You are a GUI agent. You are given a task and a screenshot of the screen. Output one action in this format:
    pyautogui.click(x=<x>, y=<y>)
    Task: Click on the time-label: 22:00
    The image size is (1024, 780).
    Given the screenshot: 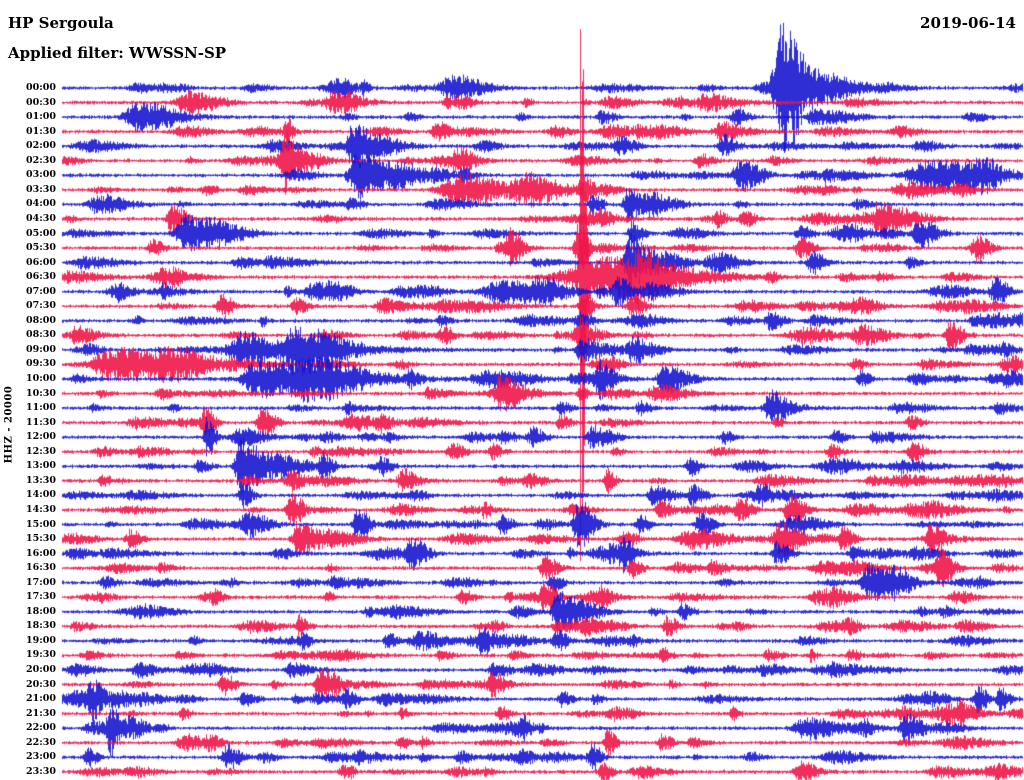 What is the action you would take?
    pyautogui.click(x=41, y=728)
    